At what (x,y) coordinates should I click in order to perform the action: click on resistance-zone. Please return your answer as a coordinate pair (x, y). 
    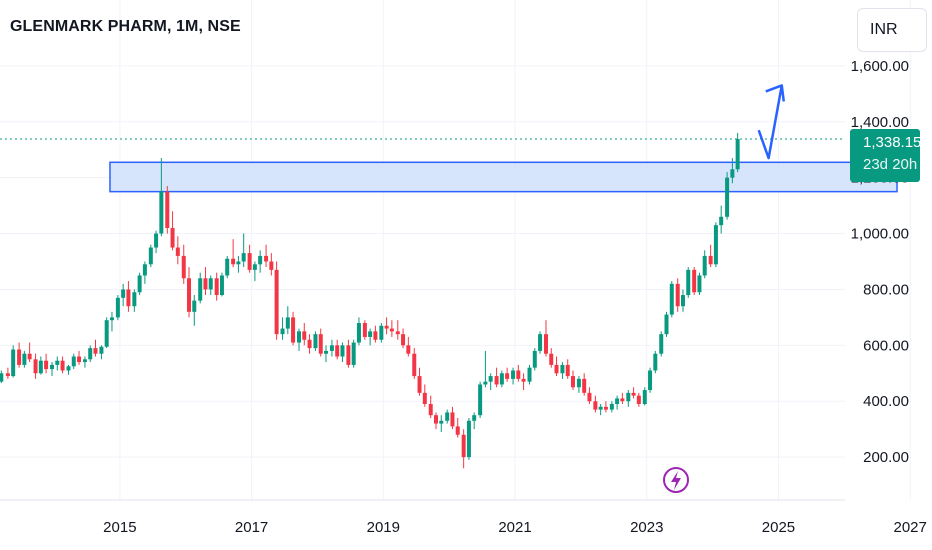
    Looking at the image, I should click on (503, 177).